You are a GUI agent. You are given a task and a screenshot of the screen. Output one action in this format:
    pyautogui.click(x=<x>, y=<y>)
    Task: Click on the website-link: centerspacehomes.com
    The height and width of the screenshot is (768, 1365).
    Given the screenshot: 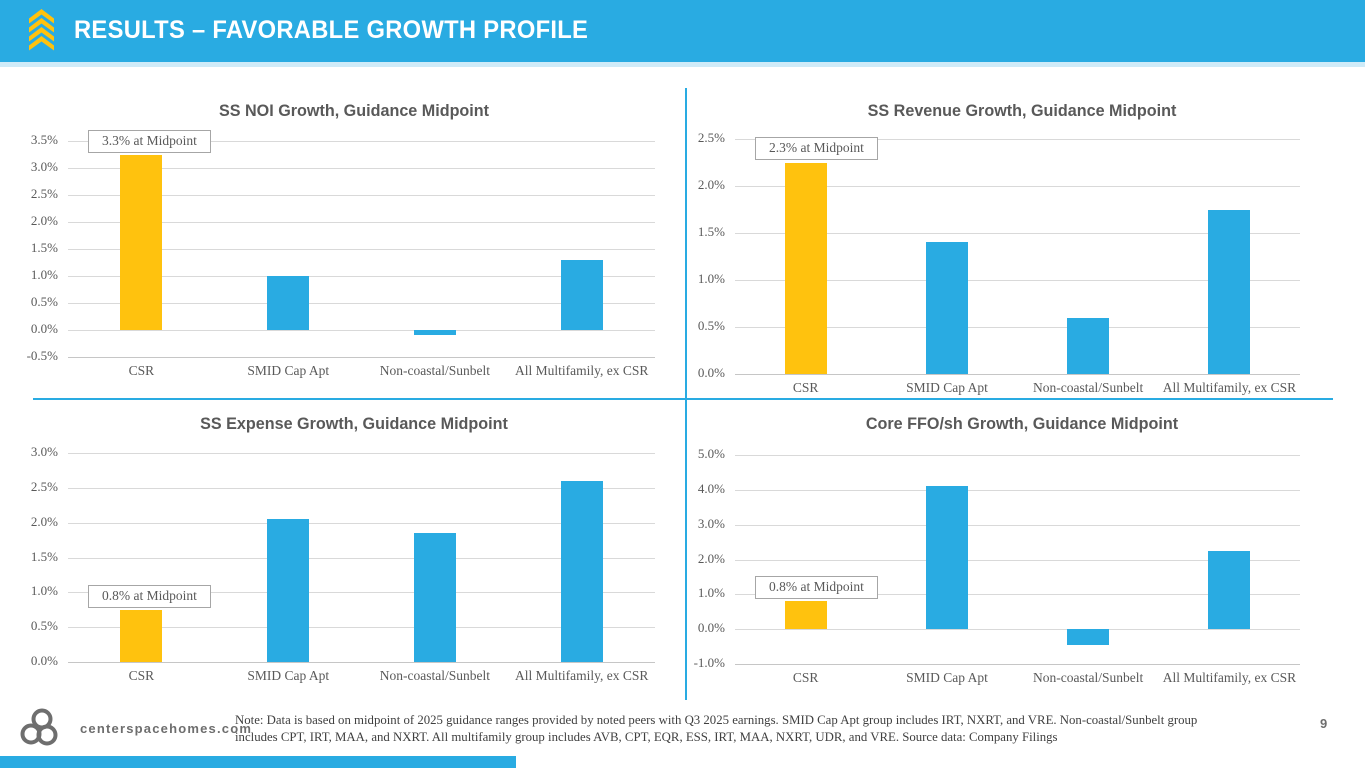 What is the action you would take?
    pyautogui.click(x=166, y=728)
    